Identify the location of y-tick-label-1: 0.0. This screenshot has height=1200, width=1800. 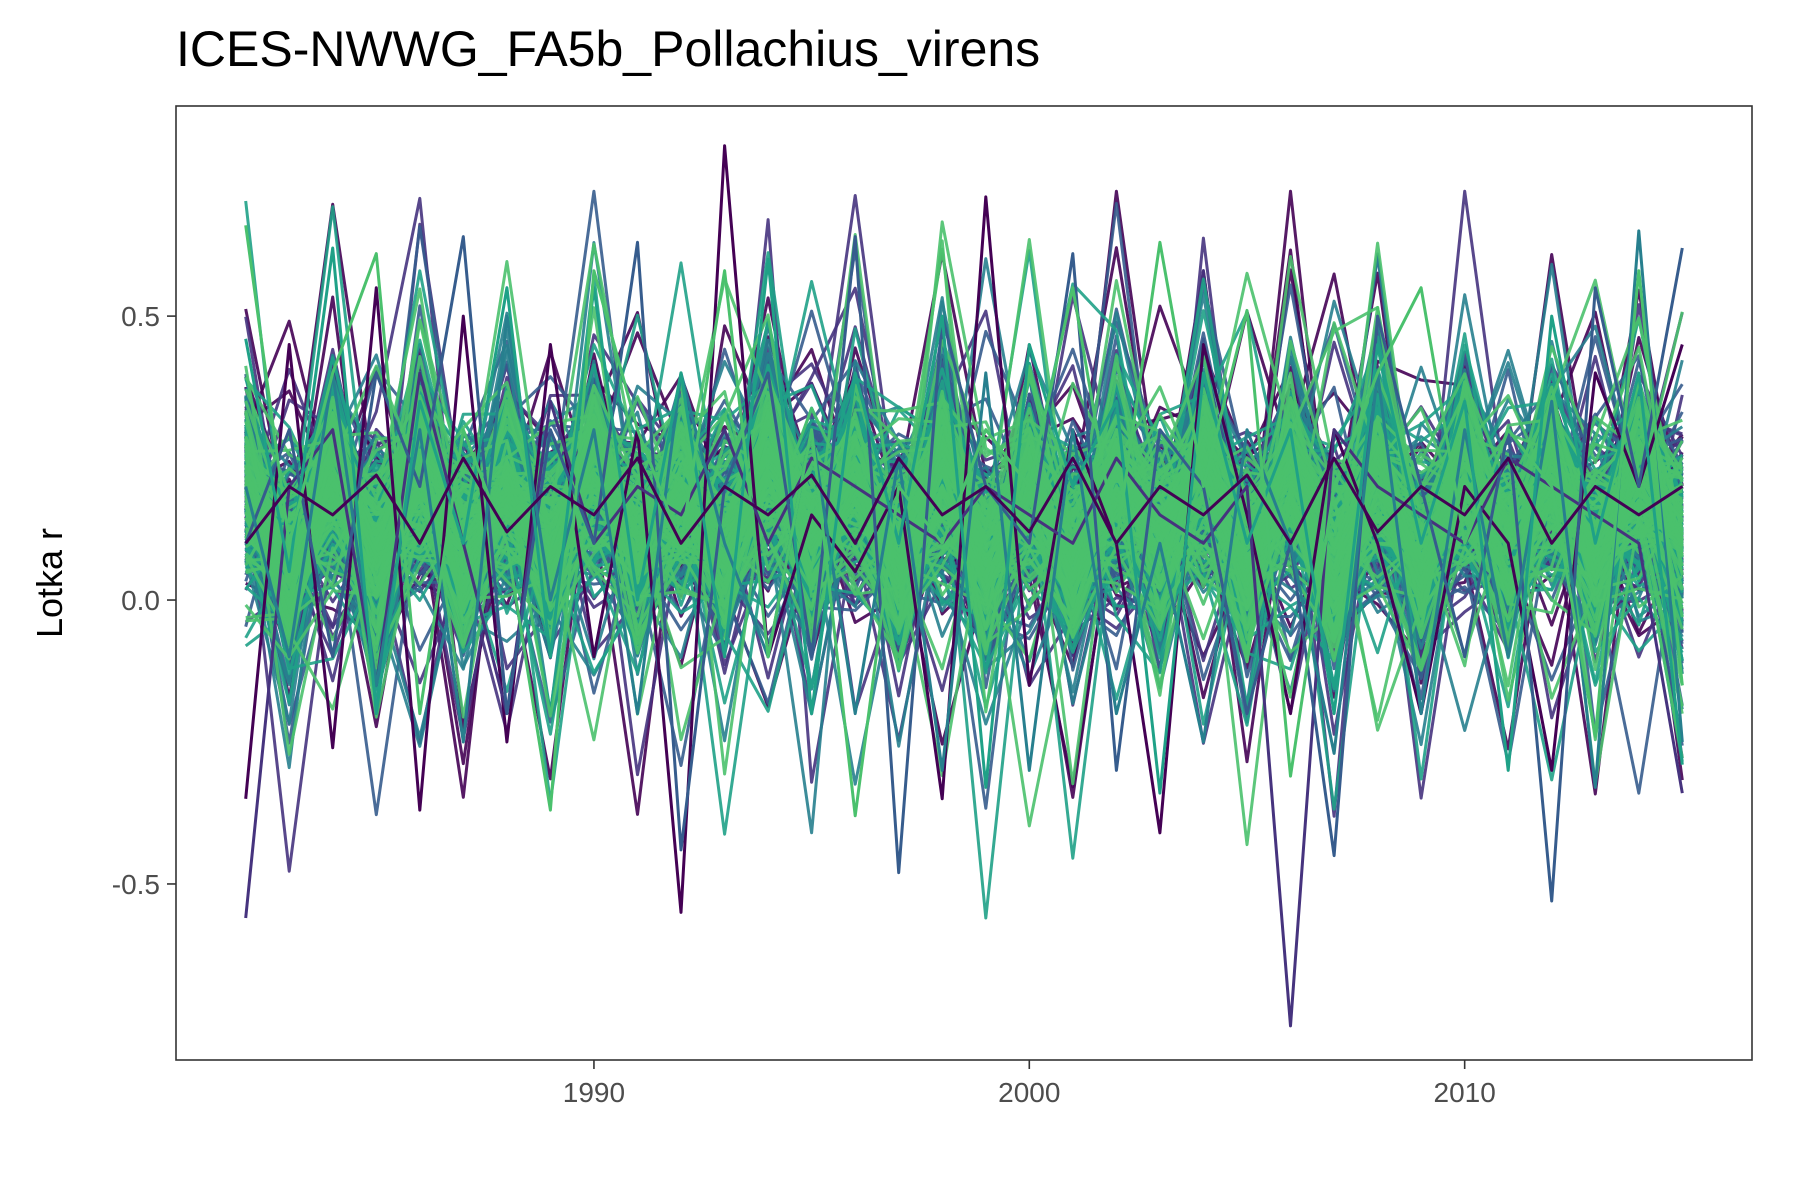
(140, 600).